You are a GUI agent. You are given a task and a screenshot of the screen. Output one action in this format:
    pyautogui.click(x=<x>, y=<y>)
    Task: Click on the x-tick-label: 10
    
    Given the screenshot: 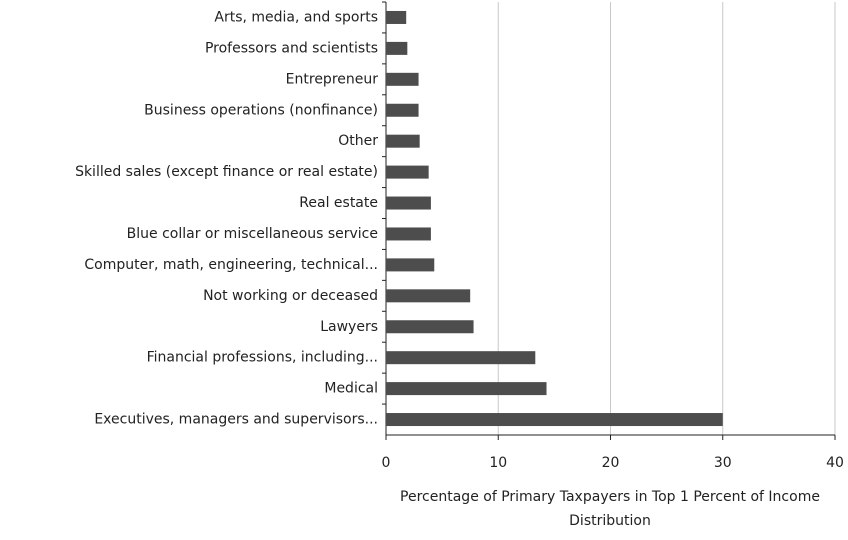 What is the action you would take?
    pyautogui.click(x=498, y=463)
    